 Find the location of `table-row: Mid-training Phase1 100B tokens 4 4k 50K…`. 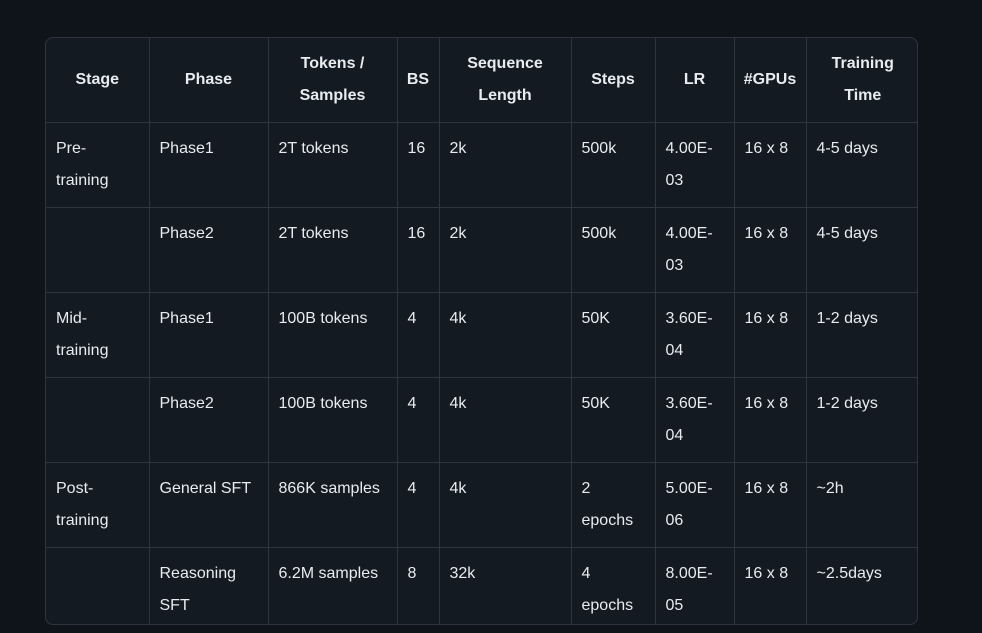

table-row: Mid-training Phase1 100B tokens 4 4k 50K… is located at coordinates (481, 335).